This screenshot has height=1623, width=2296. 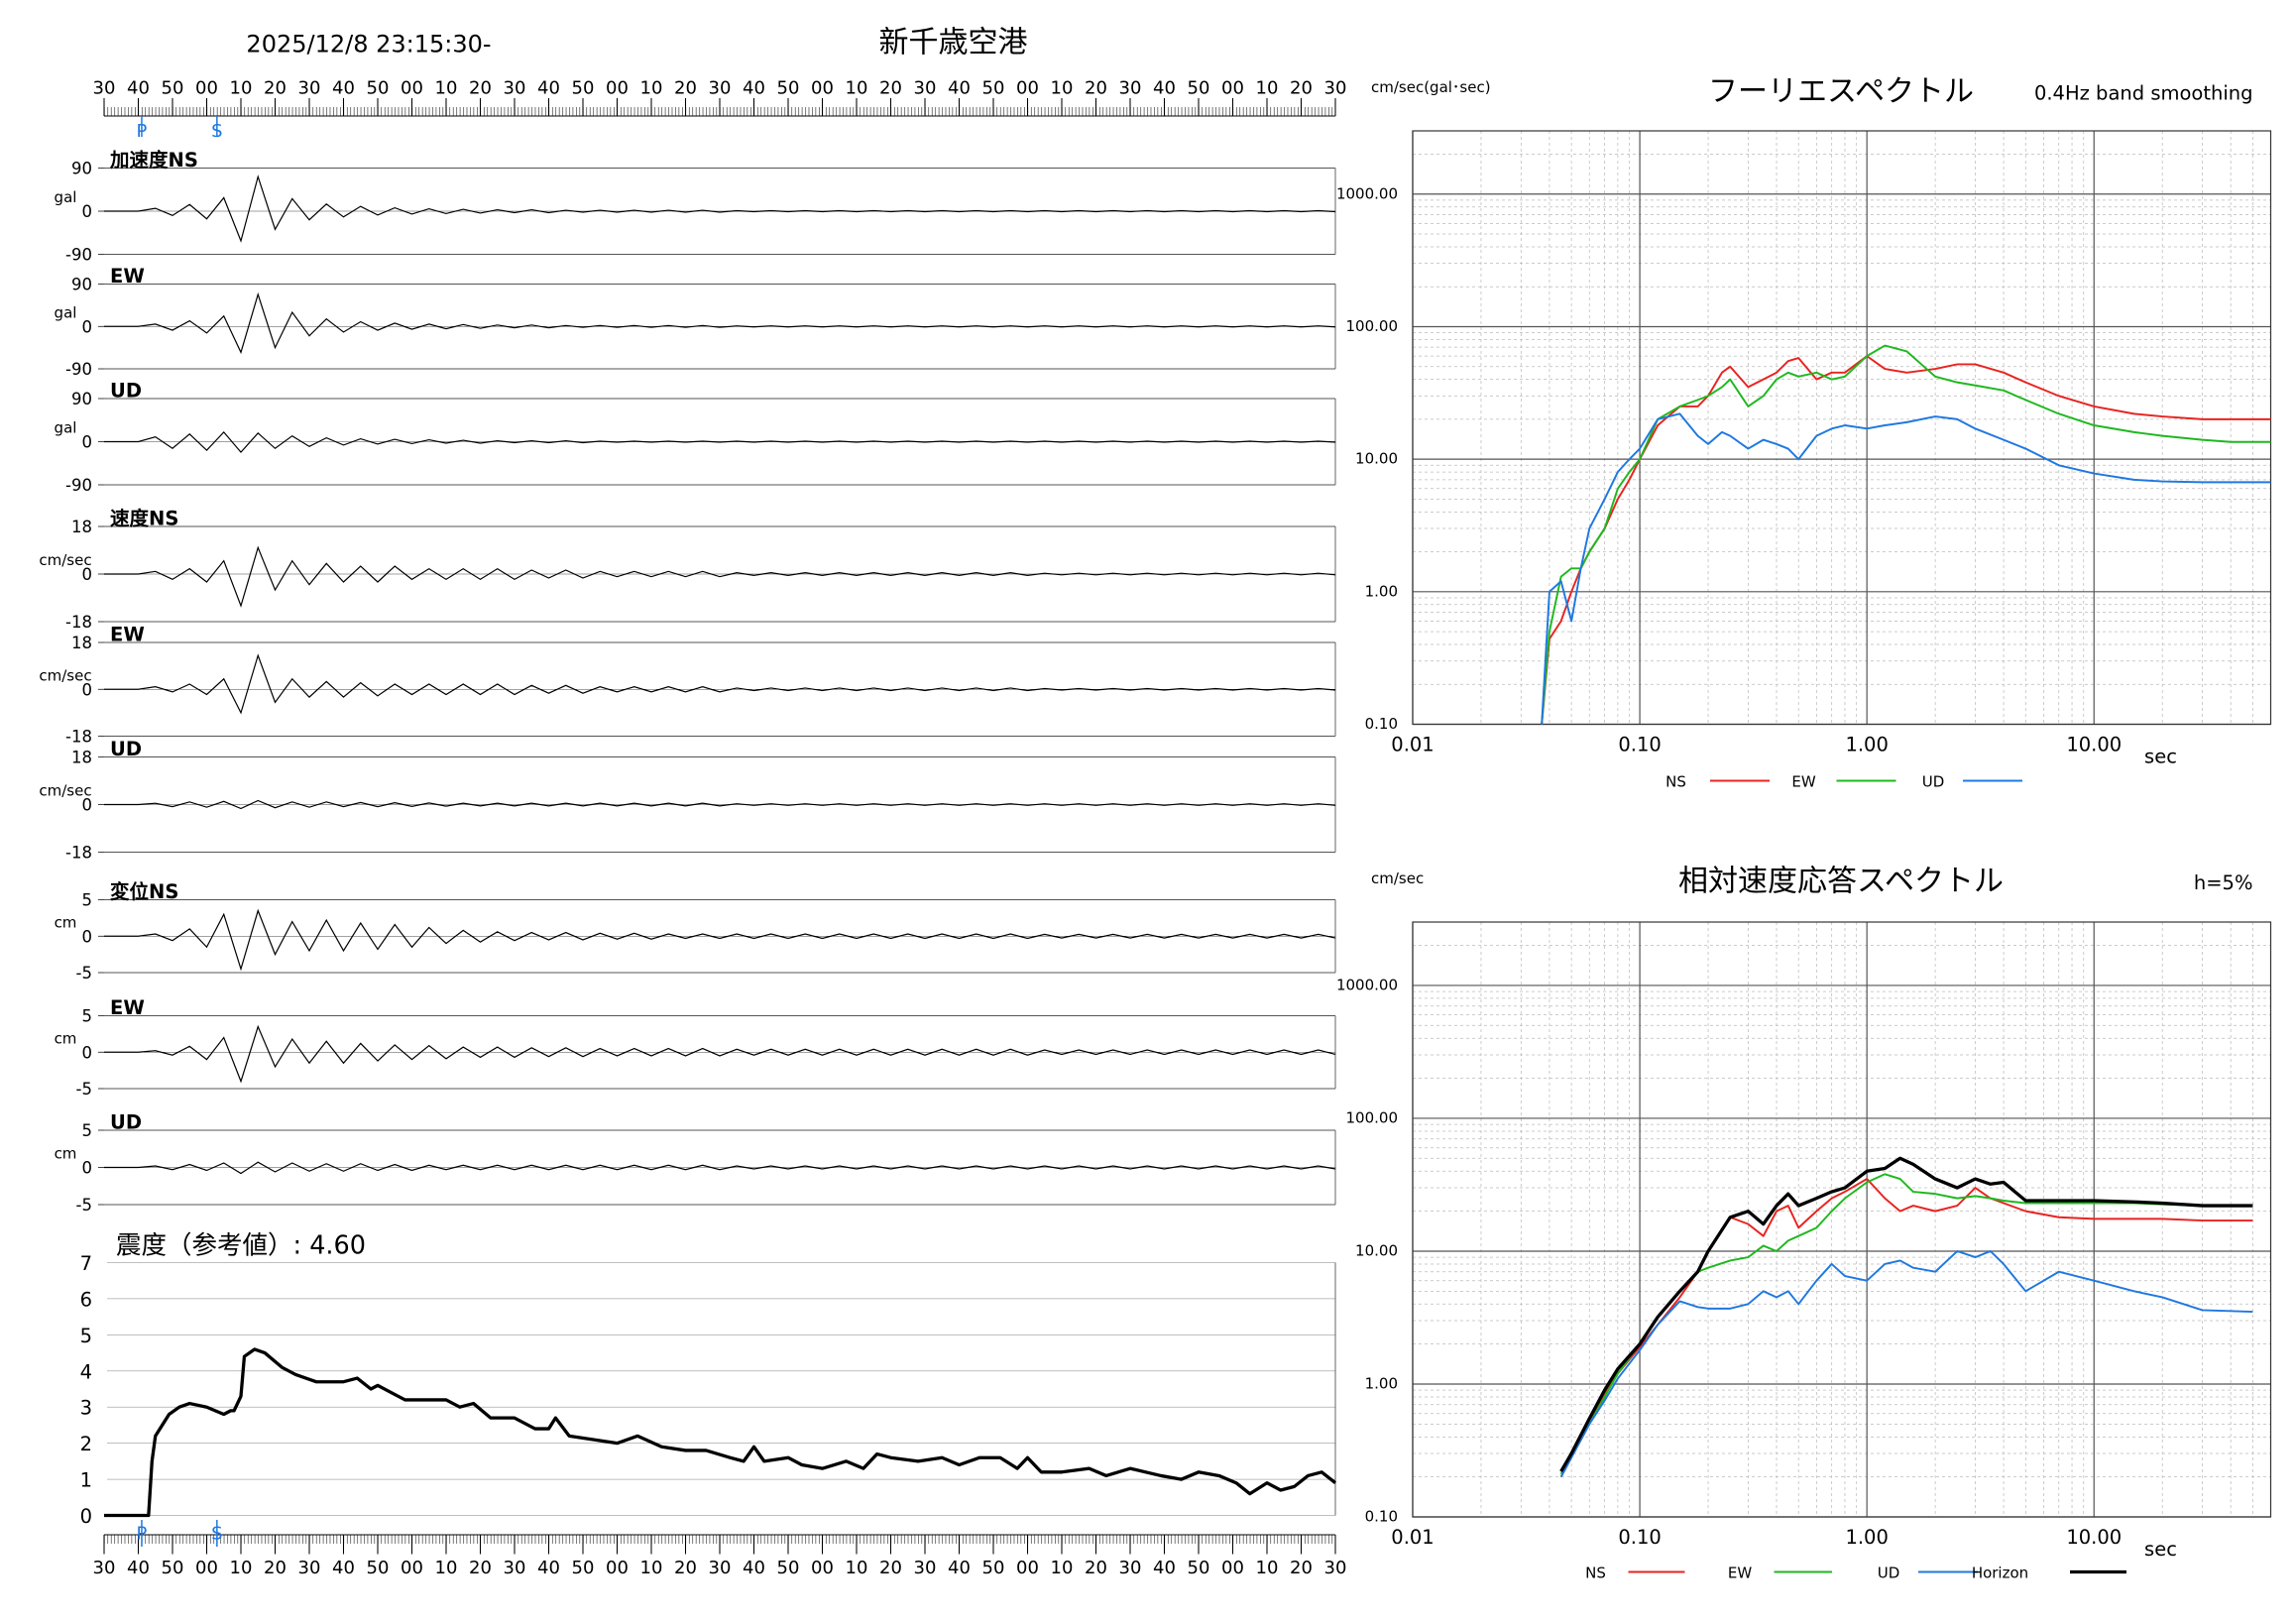 I want to click on legend-label: EW, so click(x=1803, y=782).